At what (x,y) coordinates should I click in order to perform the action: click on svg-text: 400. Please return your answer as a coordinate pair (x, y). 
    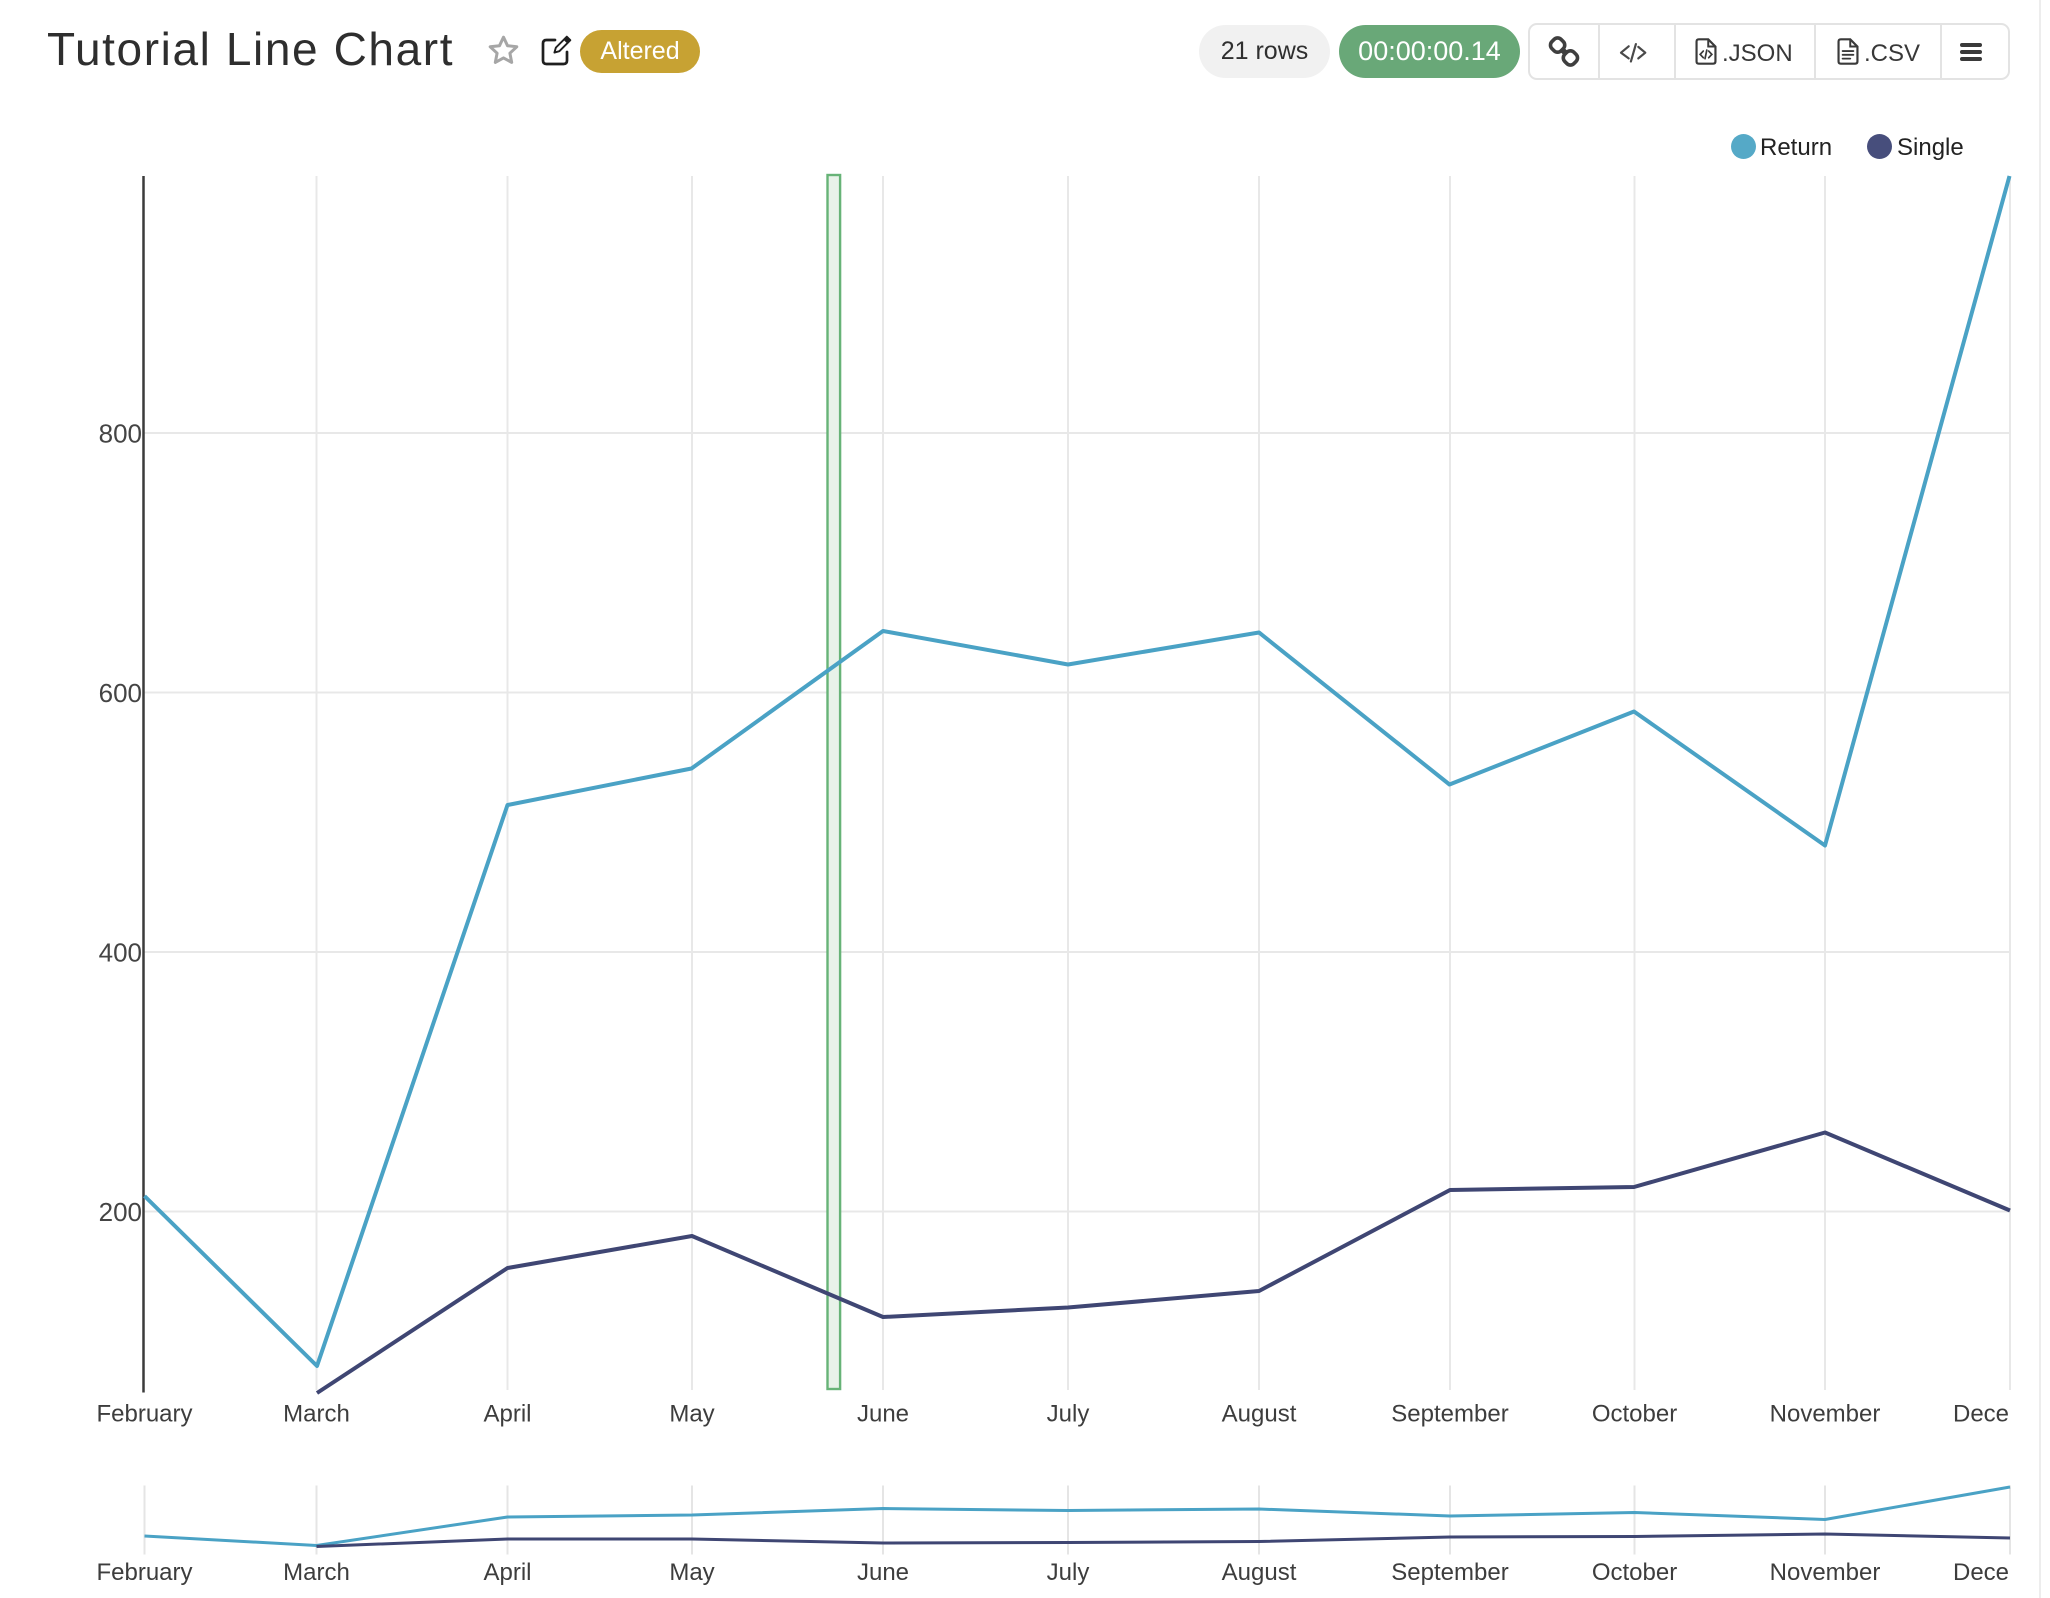
    Looking at the image, I should click on (120, 952).